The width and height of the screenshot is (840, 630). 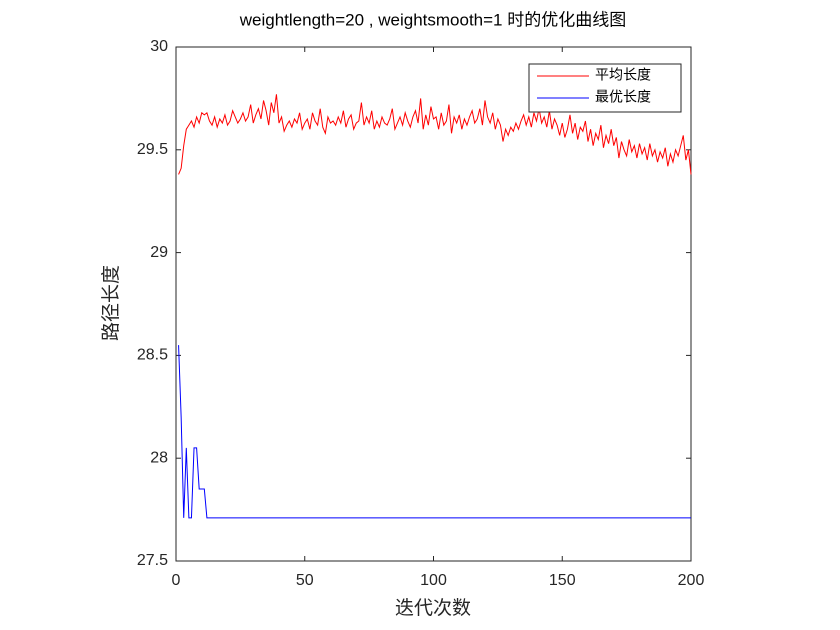 What do you see at coordinates (432, 19) in the screenshot?
I see `chart-title: weightlength=20 , weightsmooth=1 时的优化曲线图` at bounding box center [432, 19].